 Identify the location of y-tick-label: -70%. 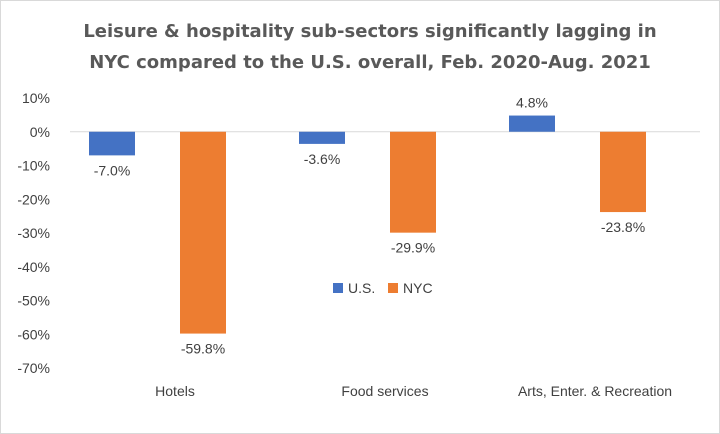
(33, 368).